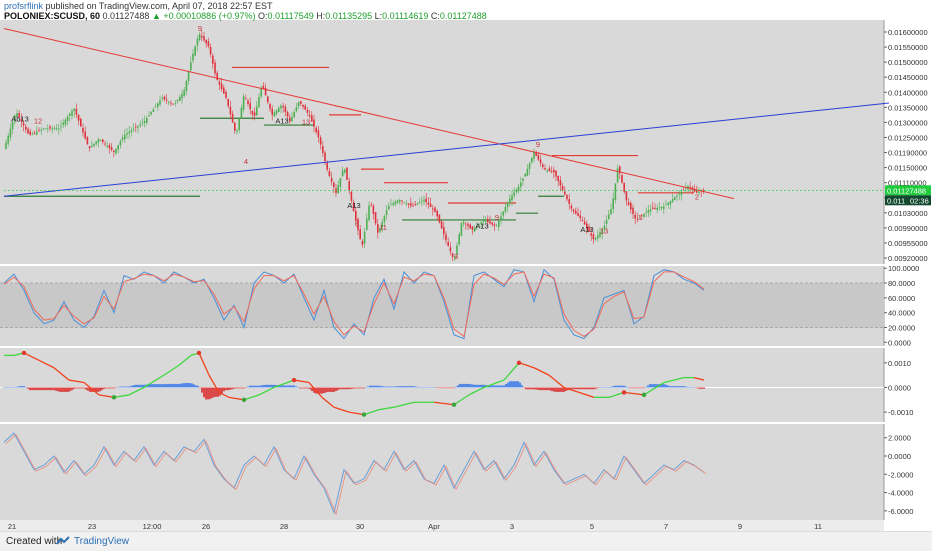  I want to click on sequence-marker: 4, so click(246, 161).